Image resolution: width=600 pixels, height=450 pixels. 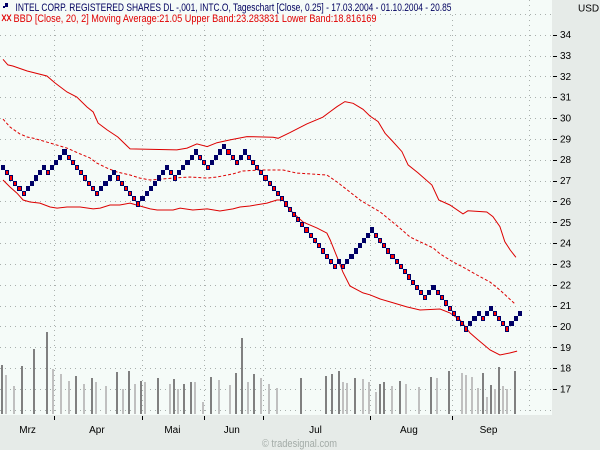 What do you see at coordinates (226, 6) in the screenshot?
I see `legend-line1-background` at bounding box center [226, 6].